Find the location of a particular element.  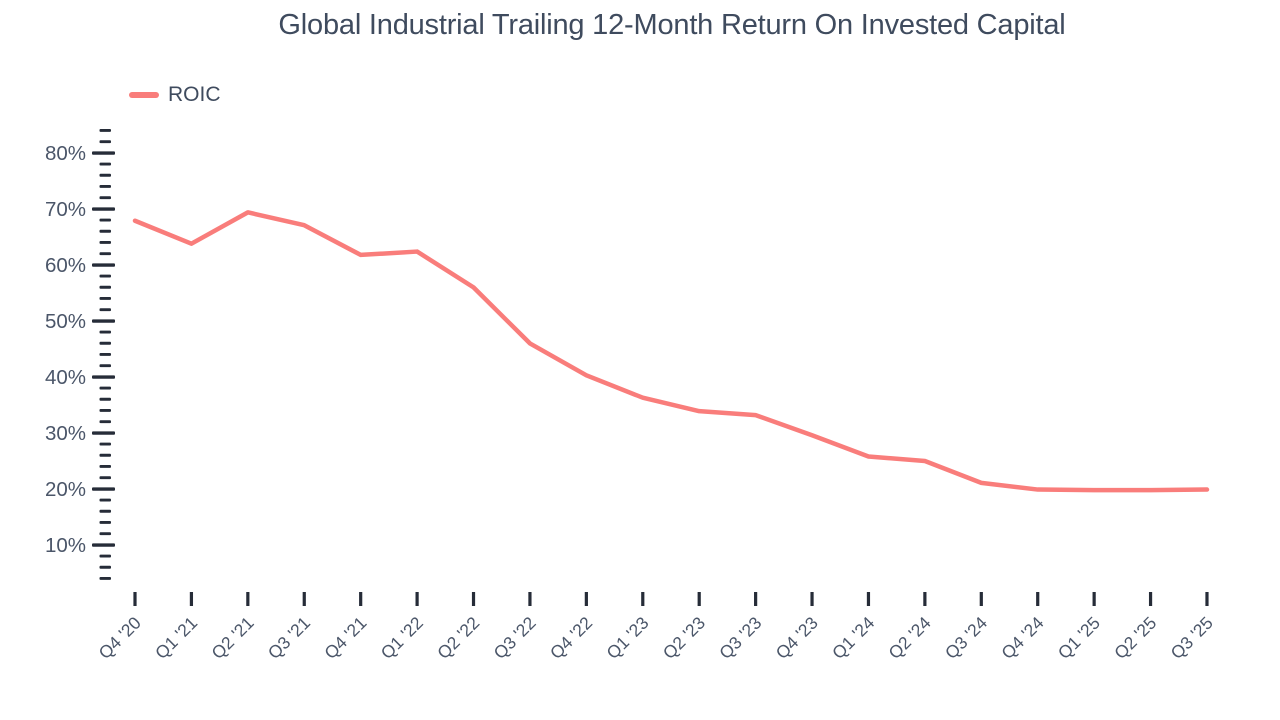

x-axis-label: Q1 '23 is located at coordinates (627, 638).